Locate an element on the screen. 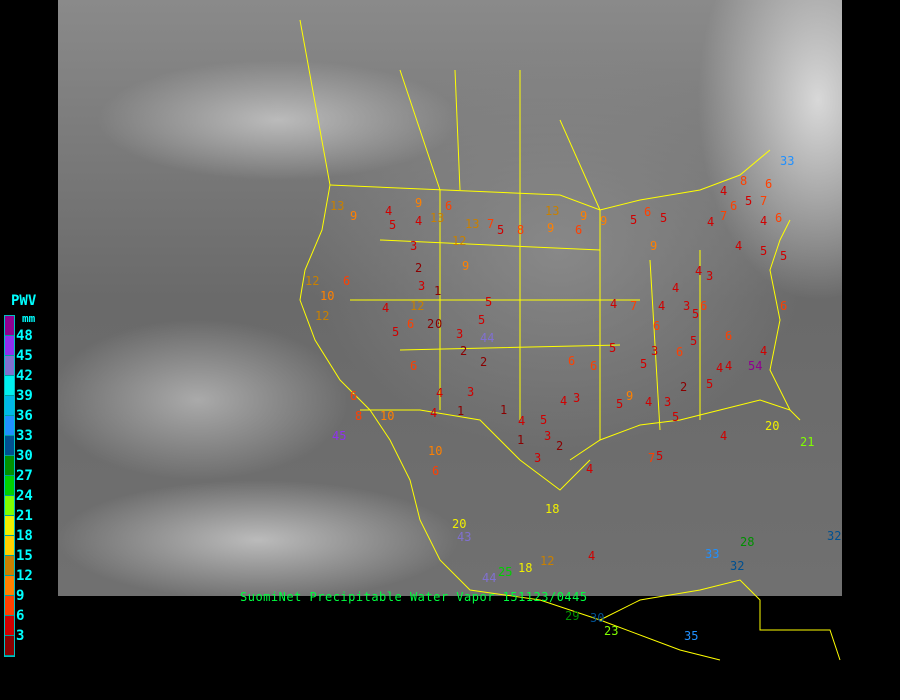  station-pwv-label: 23 is located at coordinates (611, 631).